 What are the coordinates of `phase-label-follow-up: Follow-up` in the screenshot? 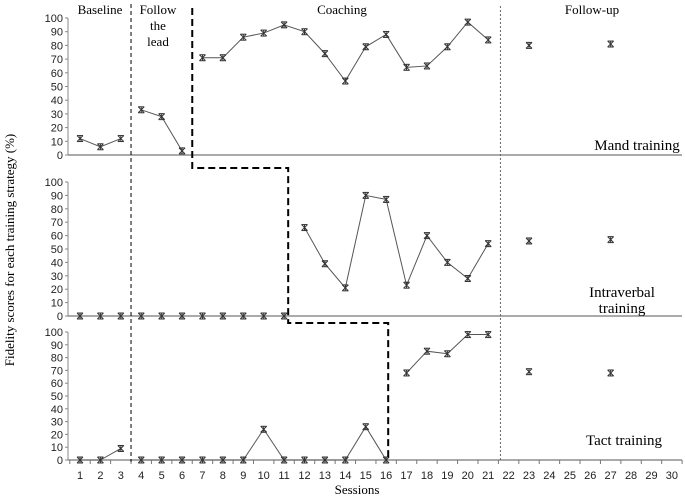 It's located at (592, 9).